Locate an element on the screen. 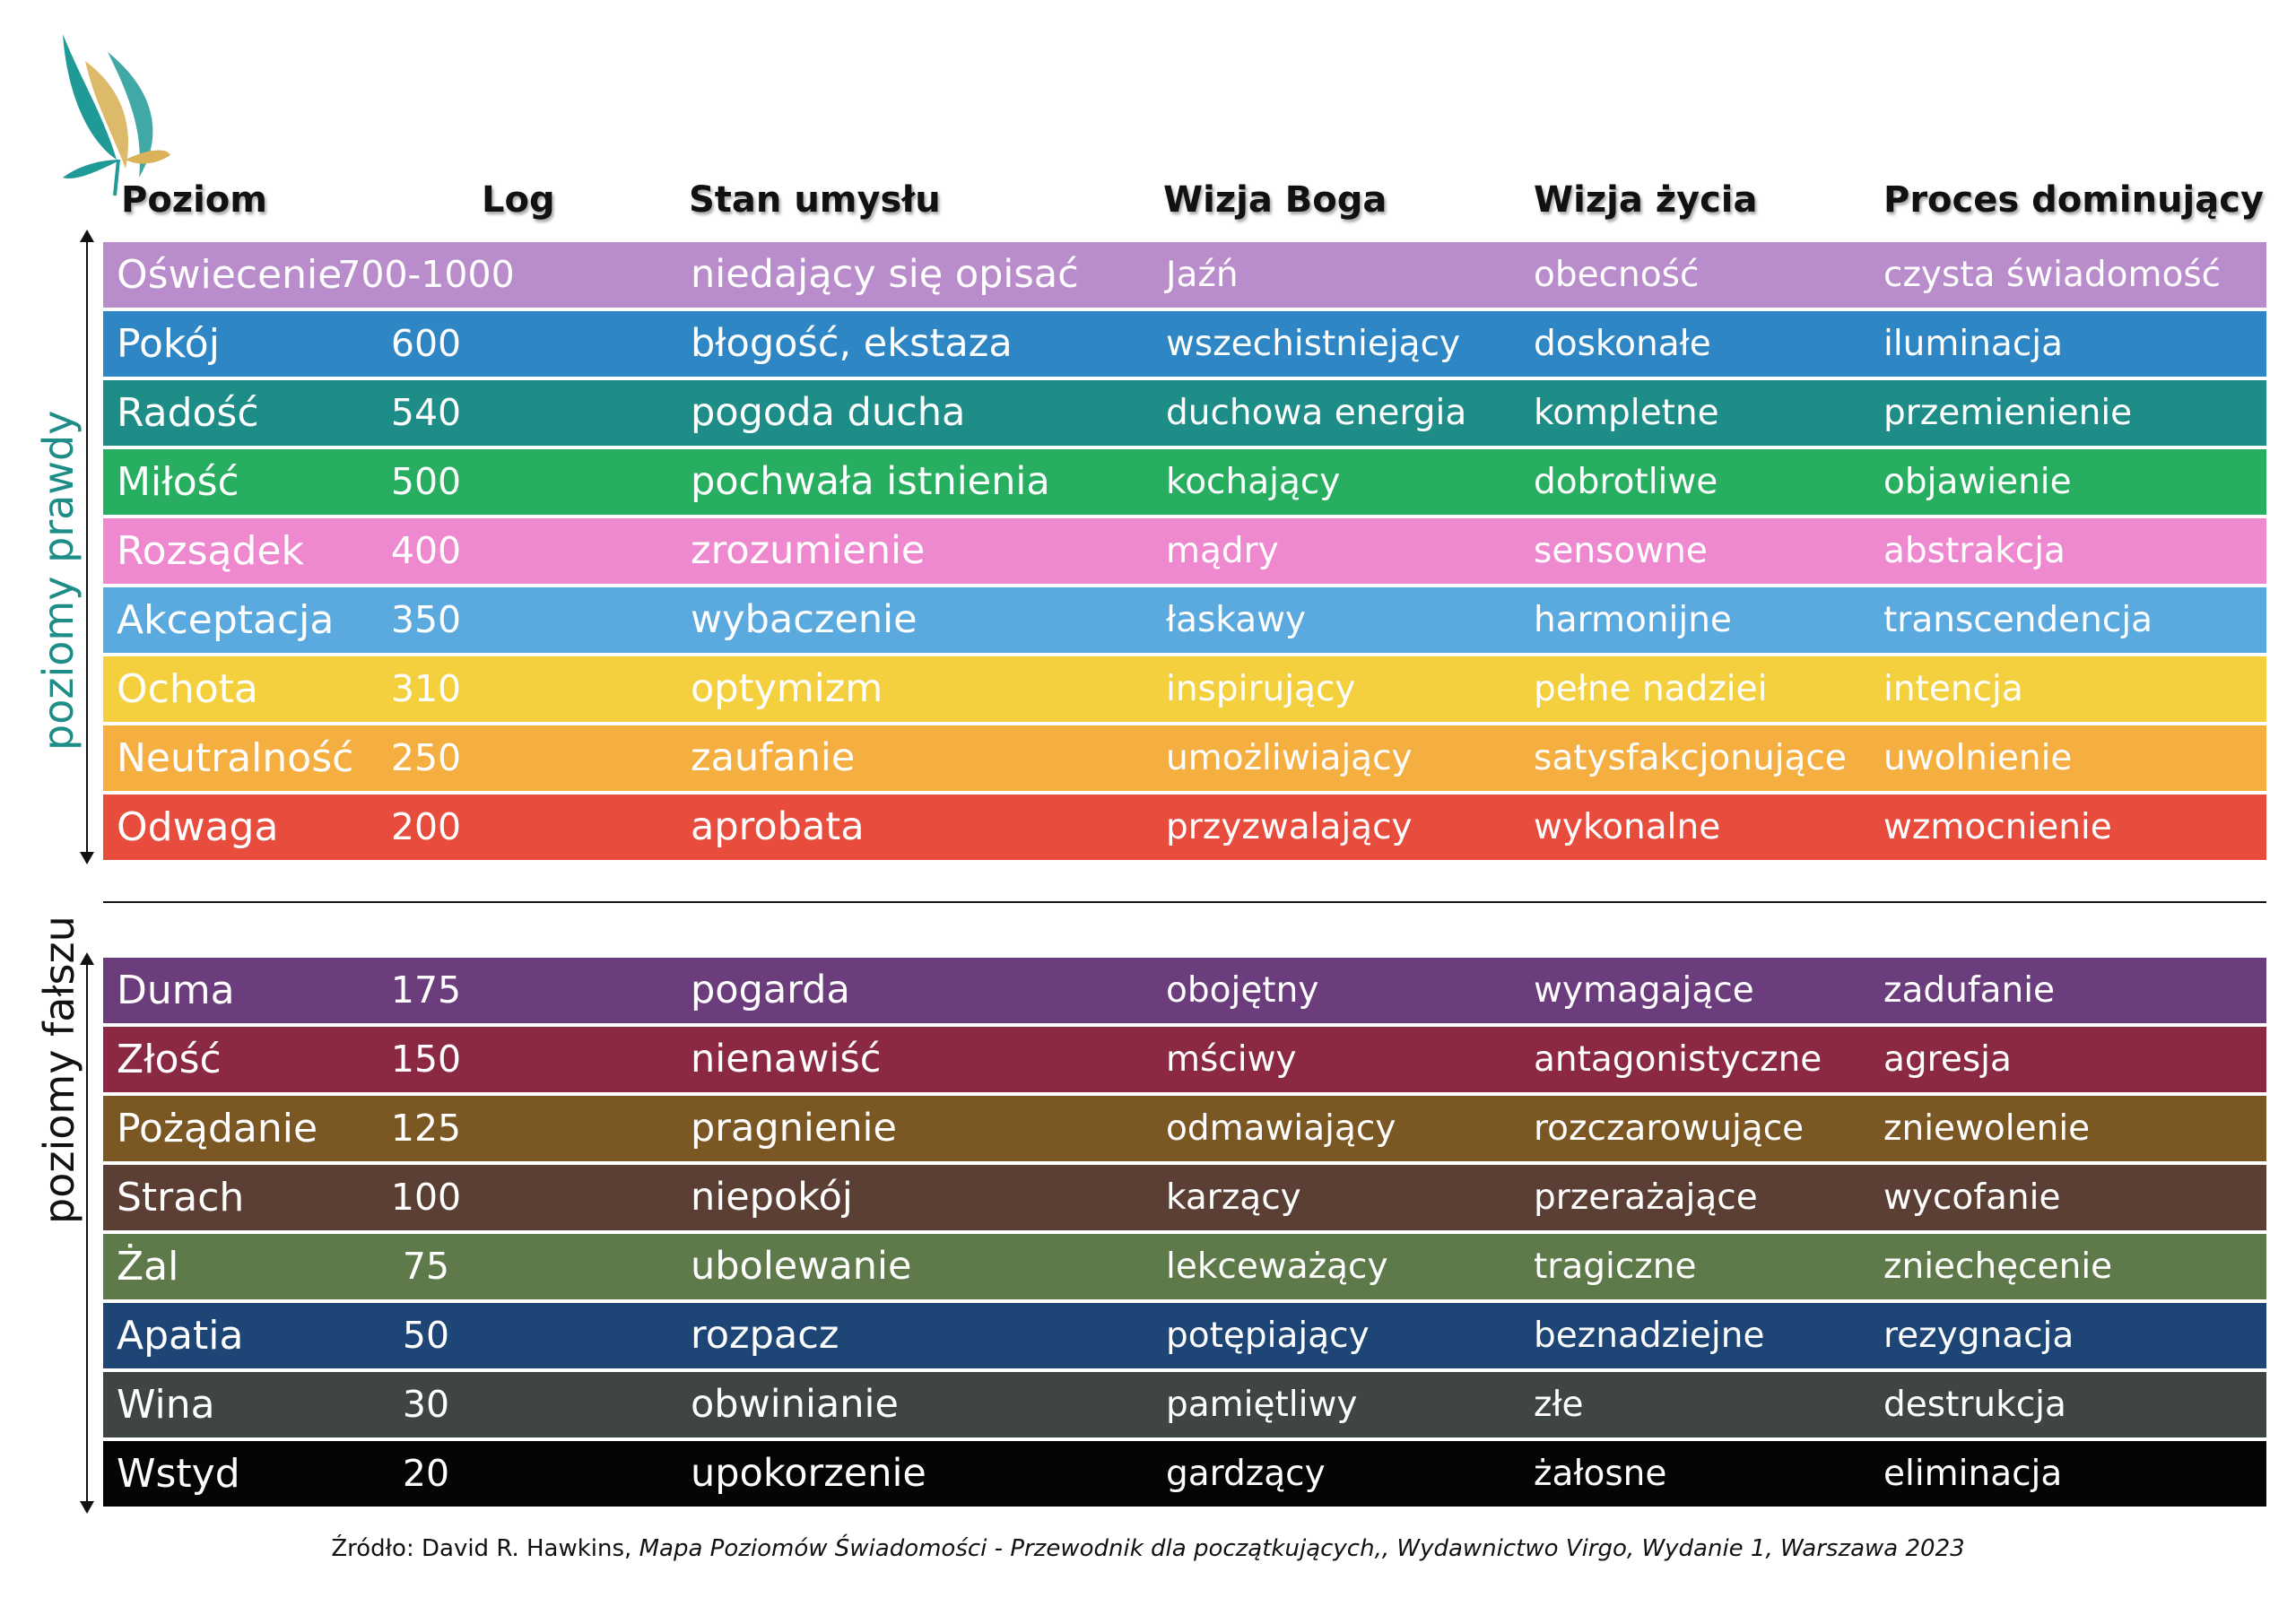  cell-poziom: Akceptacja is located at coordinates (226, 620).